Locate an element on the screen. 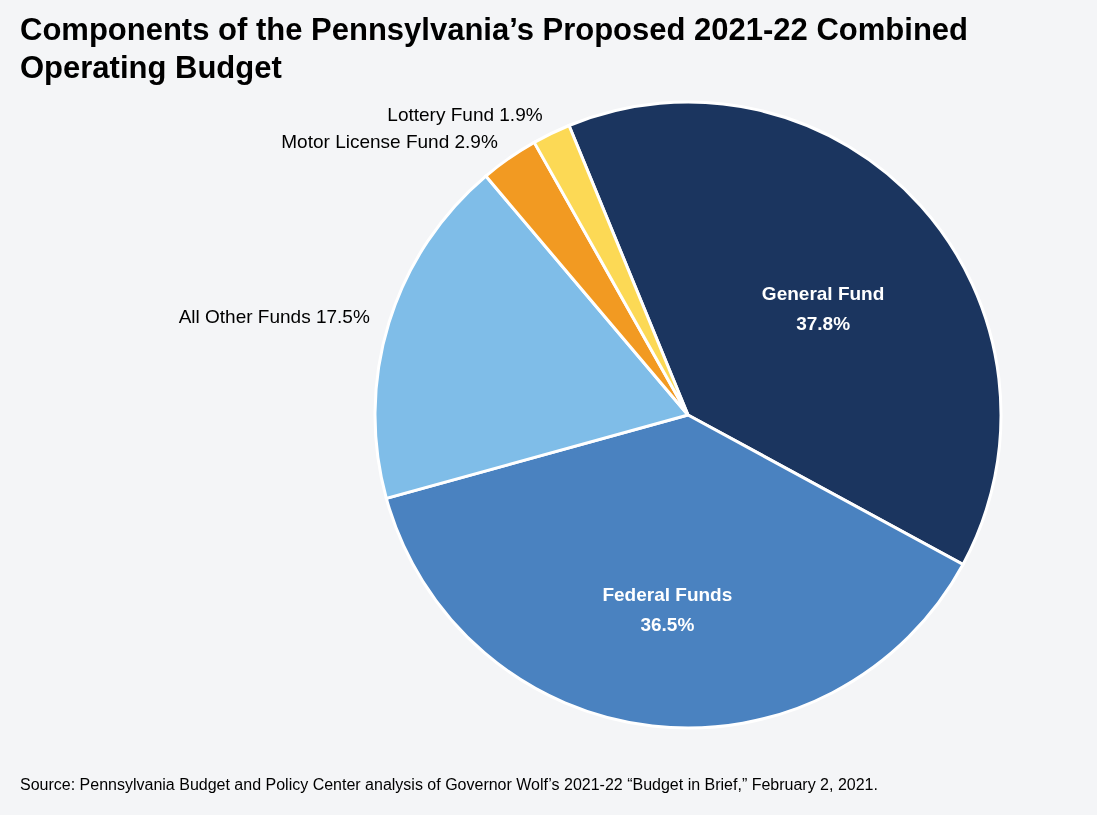  data-label: 37.8% is located at coordinates (823, 323).